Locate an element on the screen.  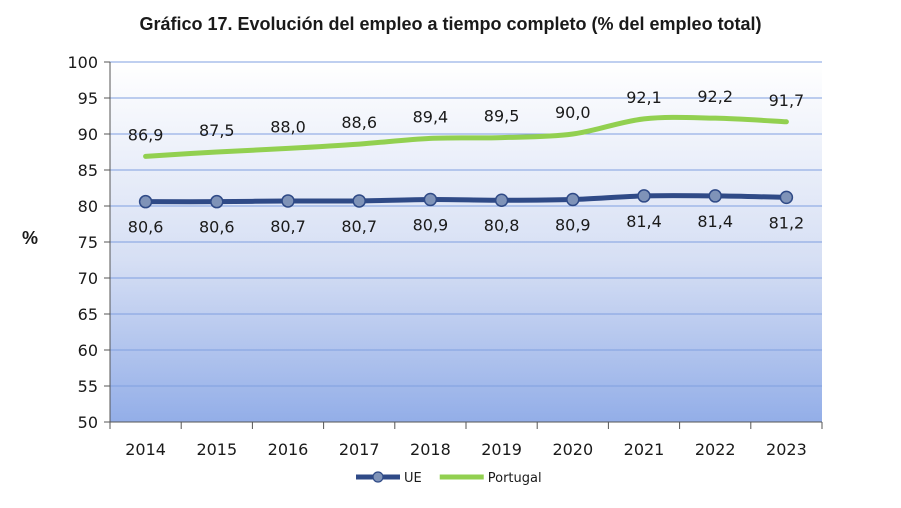
series-line-portugal is located at coordinates (466, 136).